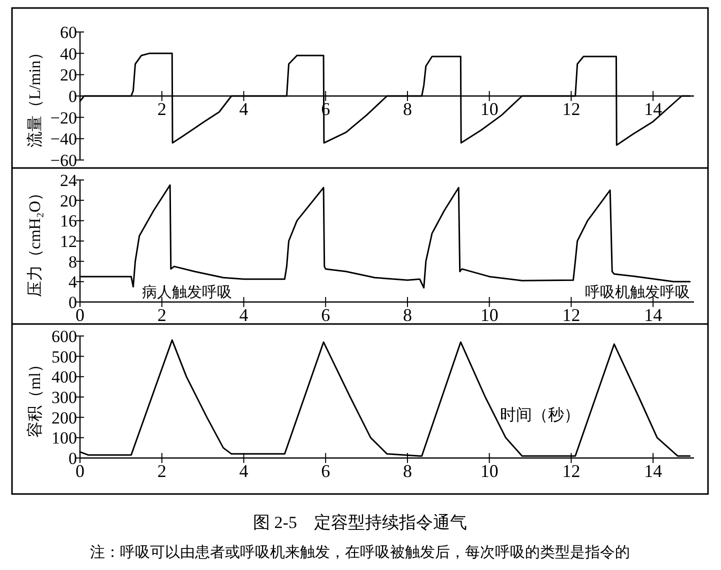  I want to click on text: 注：呼吸可以由患者或呼吸机来触发，在呼吸被触发后，每次呼吸的类型是指令的, so click(360, 552).